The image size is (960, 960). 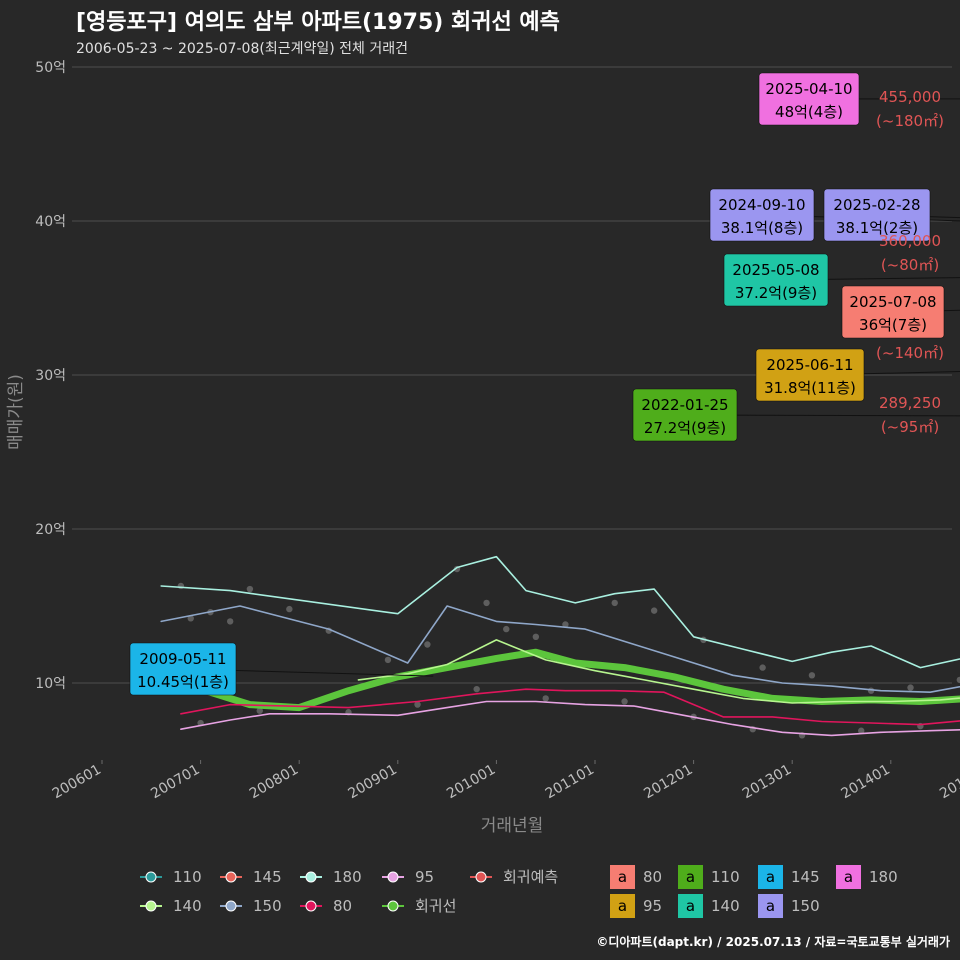 What do you see at coordinates (910, 97) in the screenshot?
I see `prediction-value: 455,000` at bounding box center [910, 97].